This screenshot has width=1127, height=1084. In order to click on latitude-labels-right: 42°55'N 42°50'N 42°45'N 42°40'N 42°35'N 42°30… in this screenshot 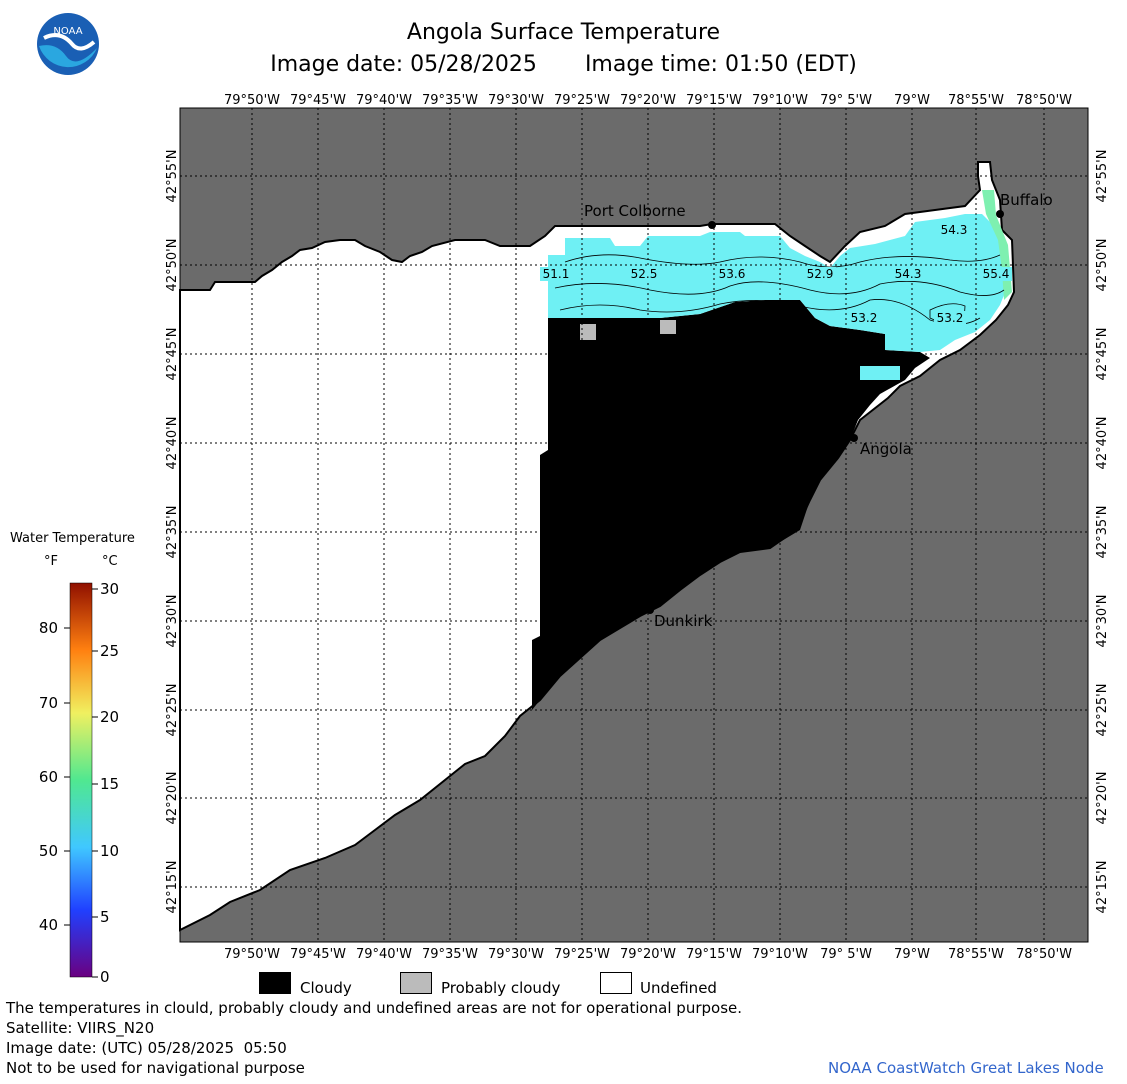, I will do `click(1102, 532)`.